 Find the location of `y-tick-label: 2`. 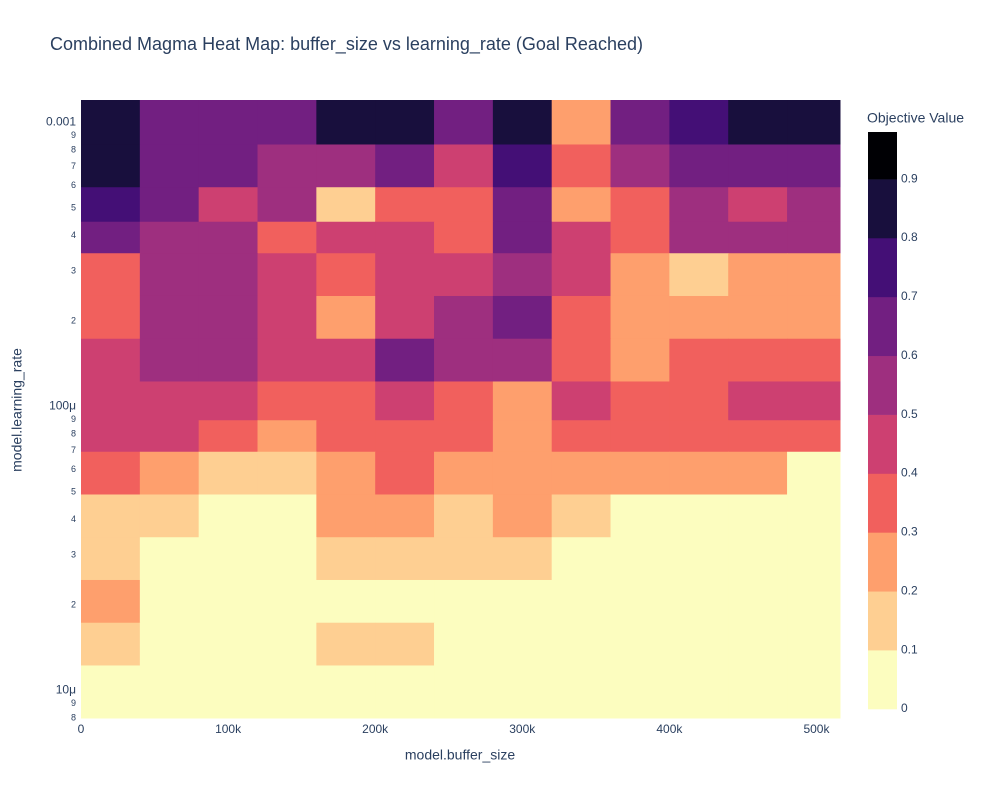

y-tick-label: 2 is located at coordinates (73, 604).